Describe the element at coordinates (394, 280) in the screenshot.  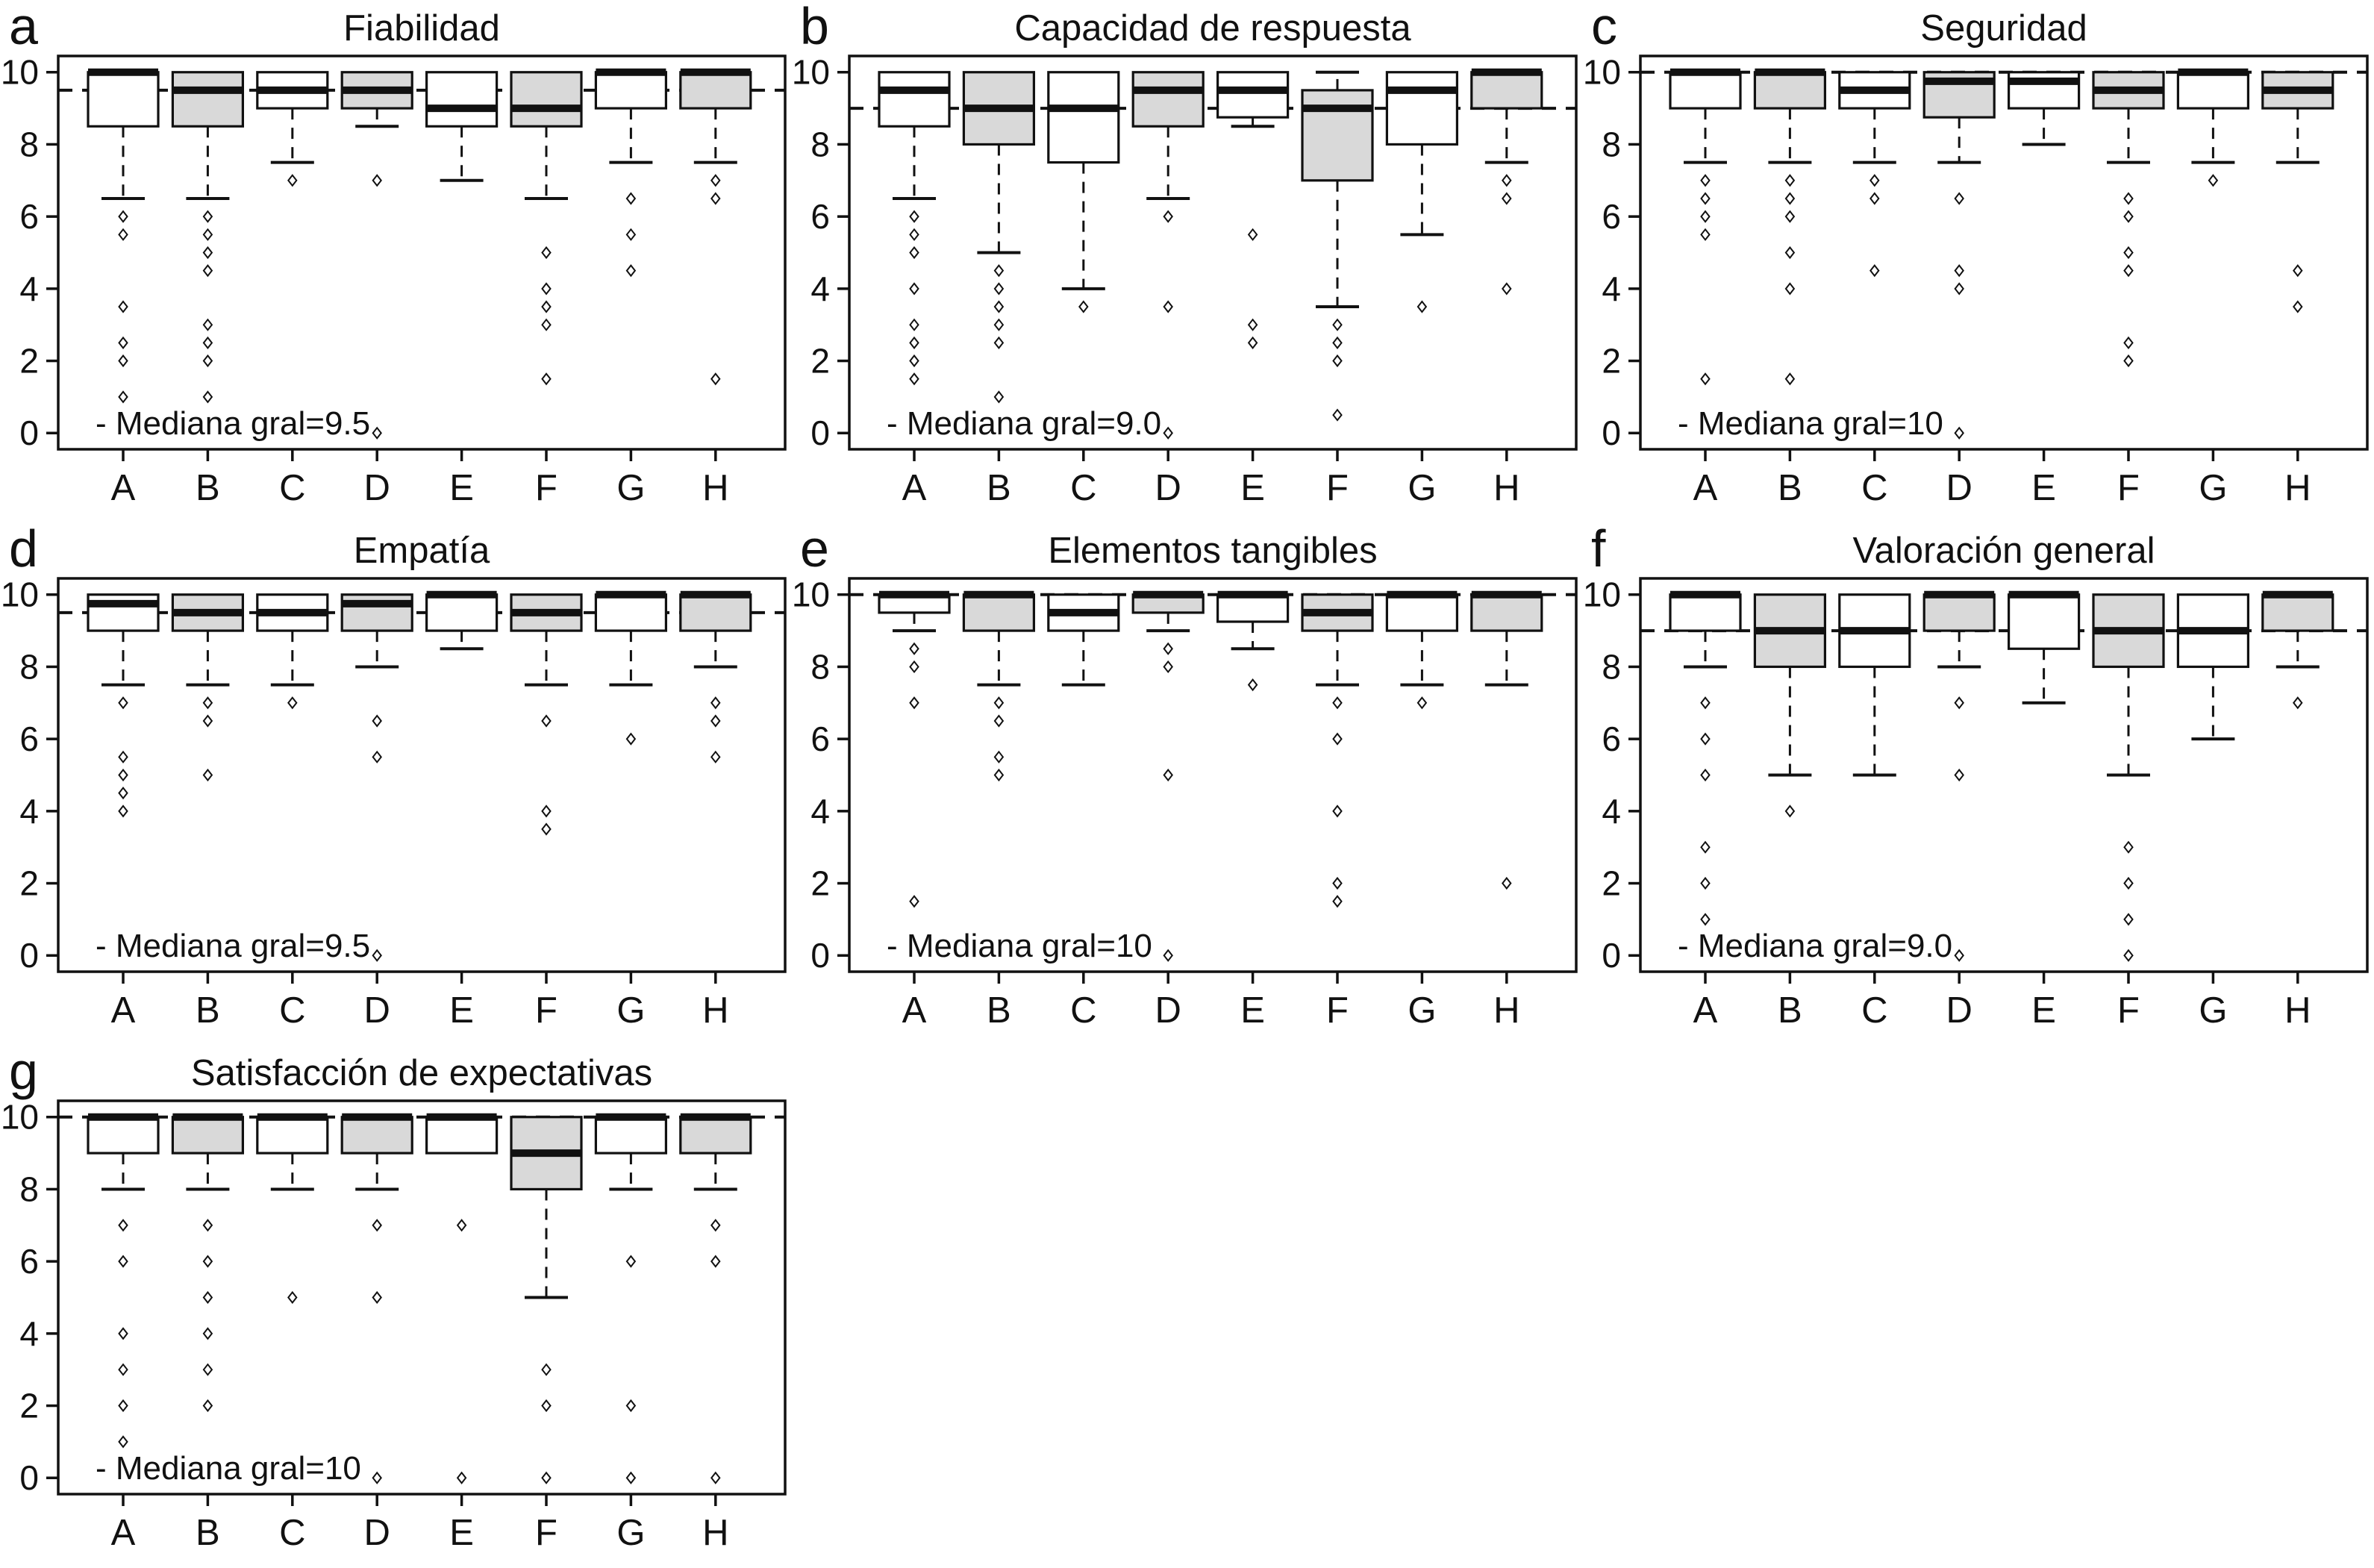
I see `boxplot-chart: 0 2 4 6 8 10 A B C D E F G H - Mediana gral=9.5` at that location.